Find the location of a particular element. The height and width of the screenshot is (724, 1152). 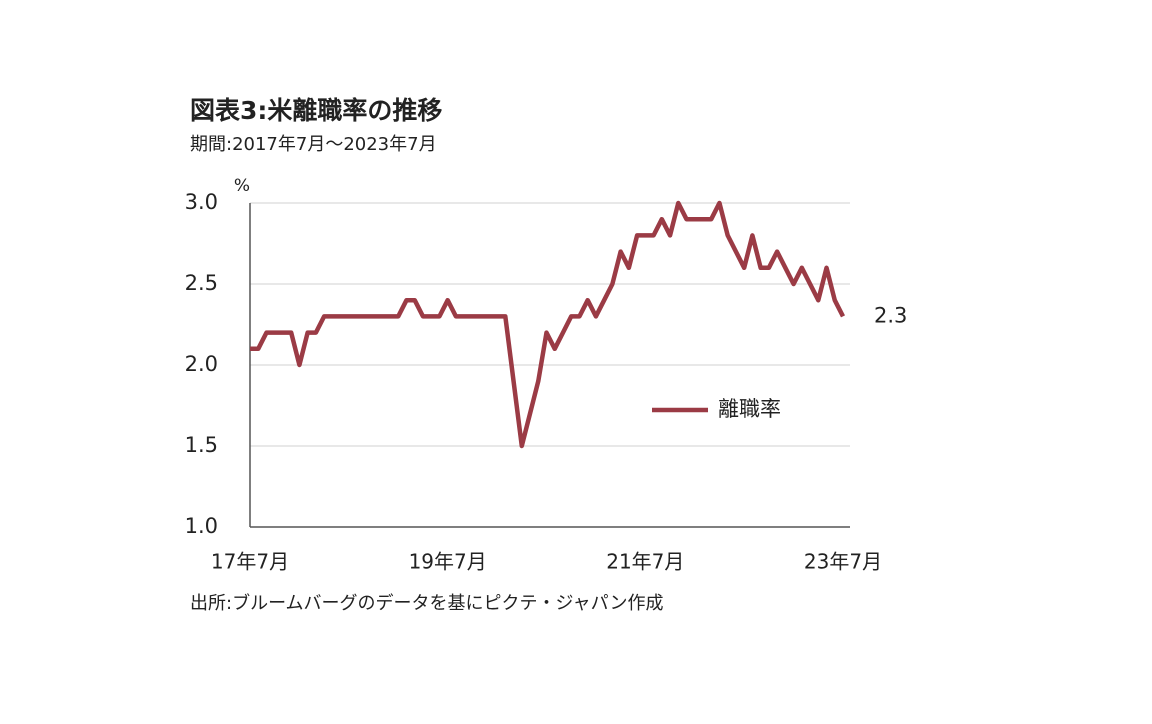

y-tick-label: 2.0 is located at coordinates (201, 364).